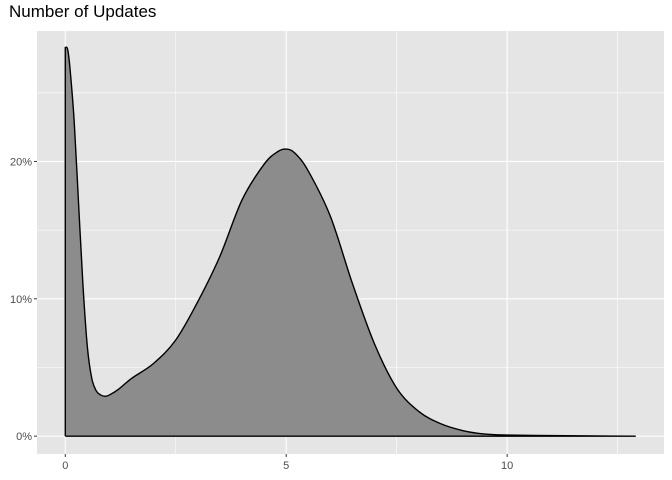 This screenshot has height=480, width=672. Describe the element at coordinates (83, 11) in the screenshot. I see `chart-title: Number of Updates` at that location.